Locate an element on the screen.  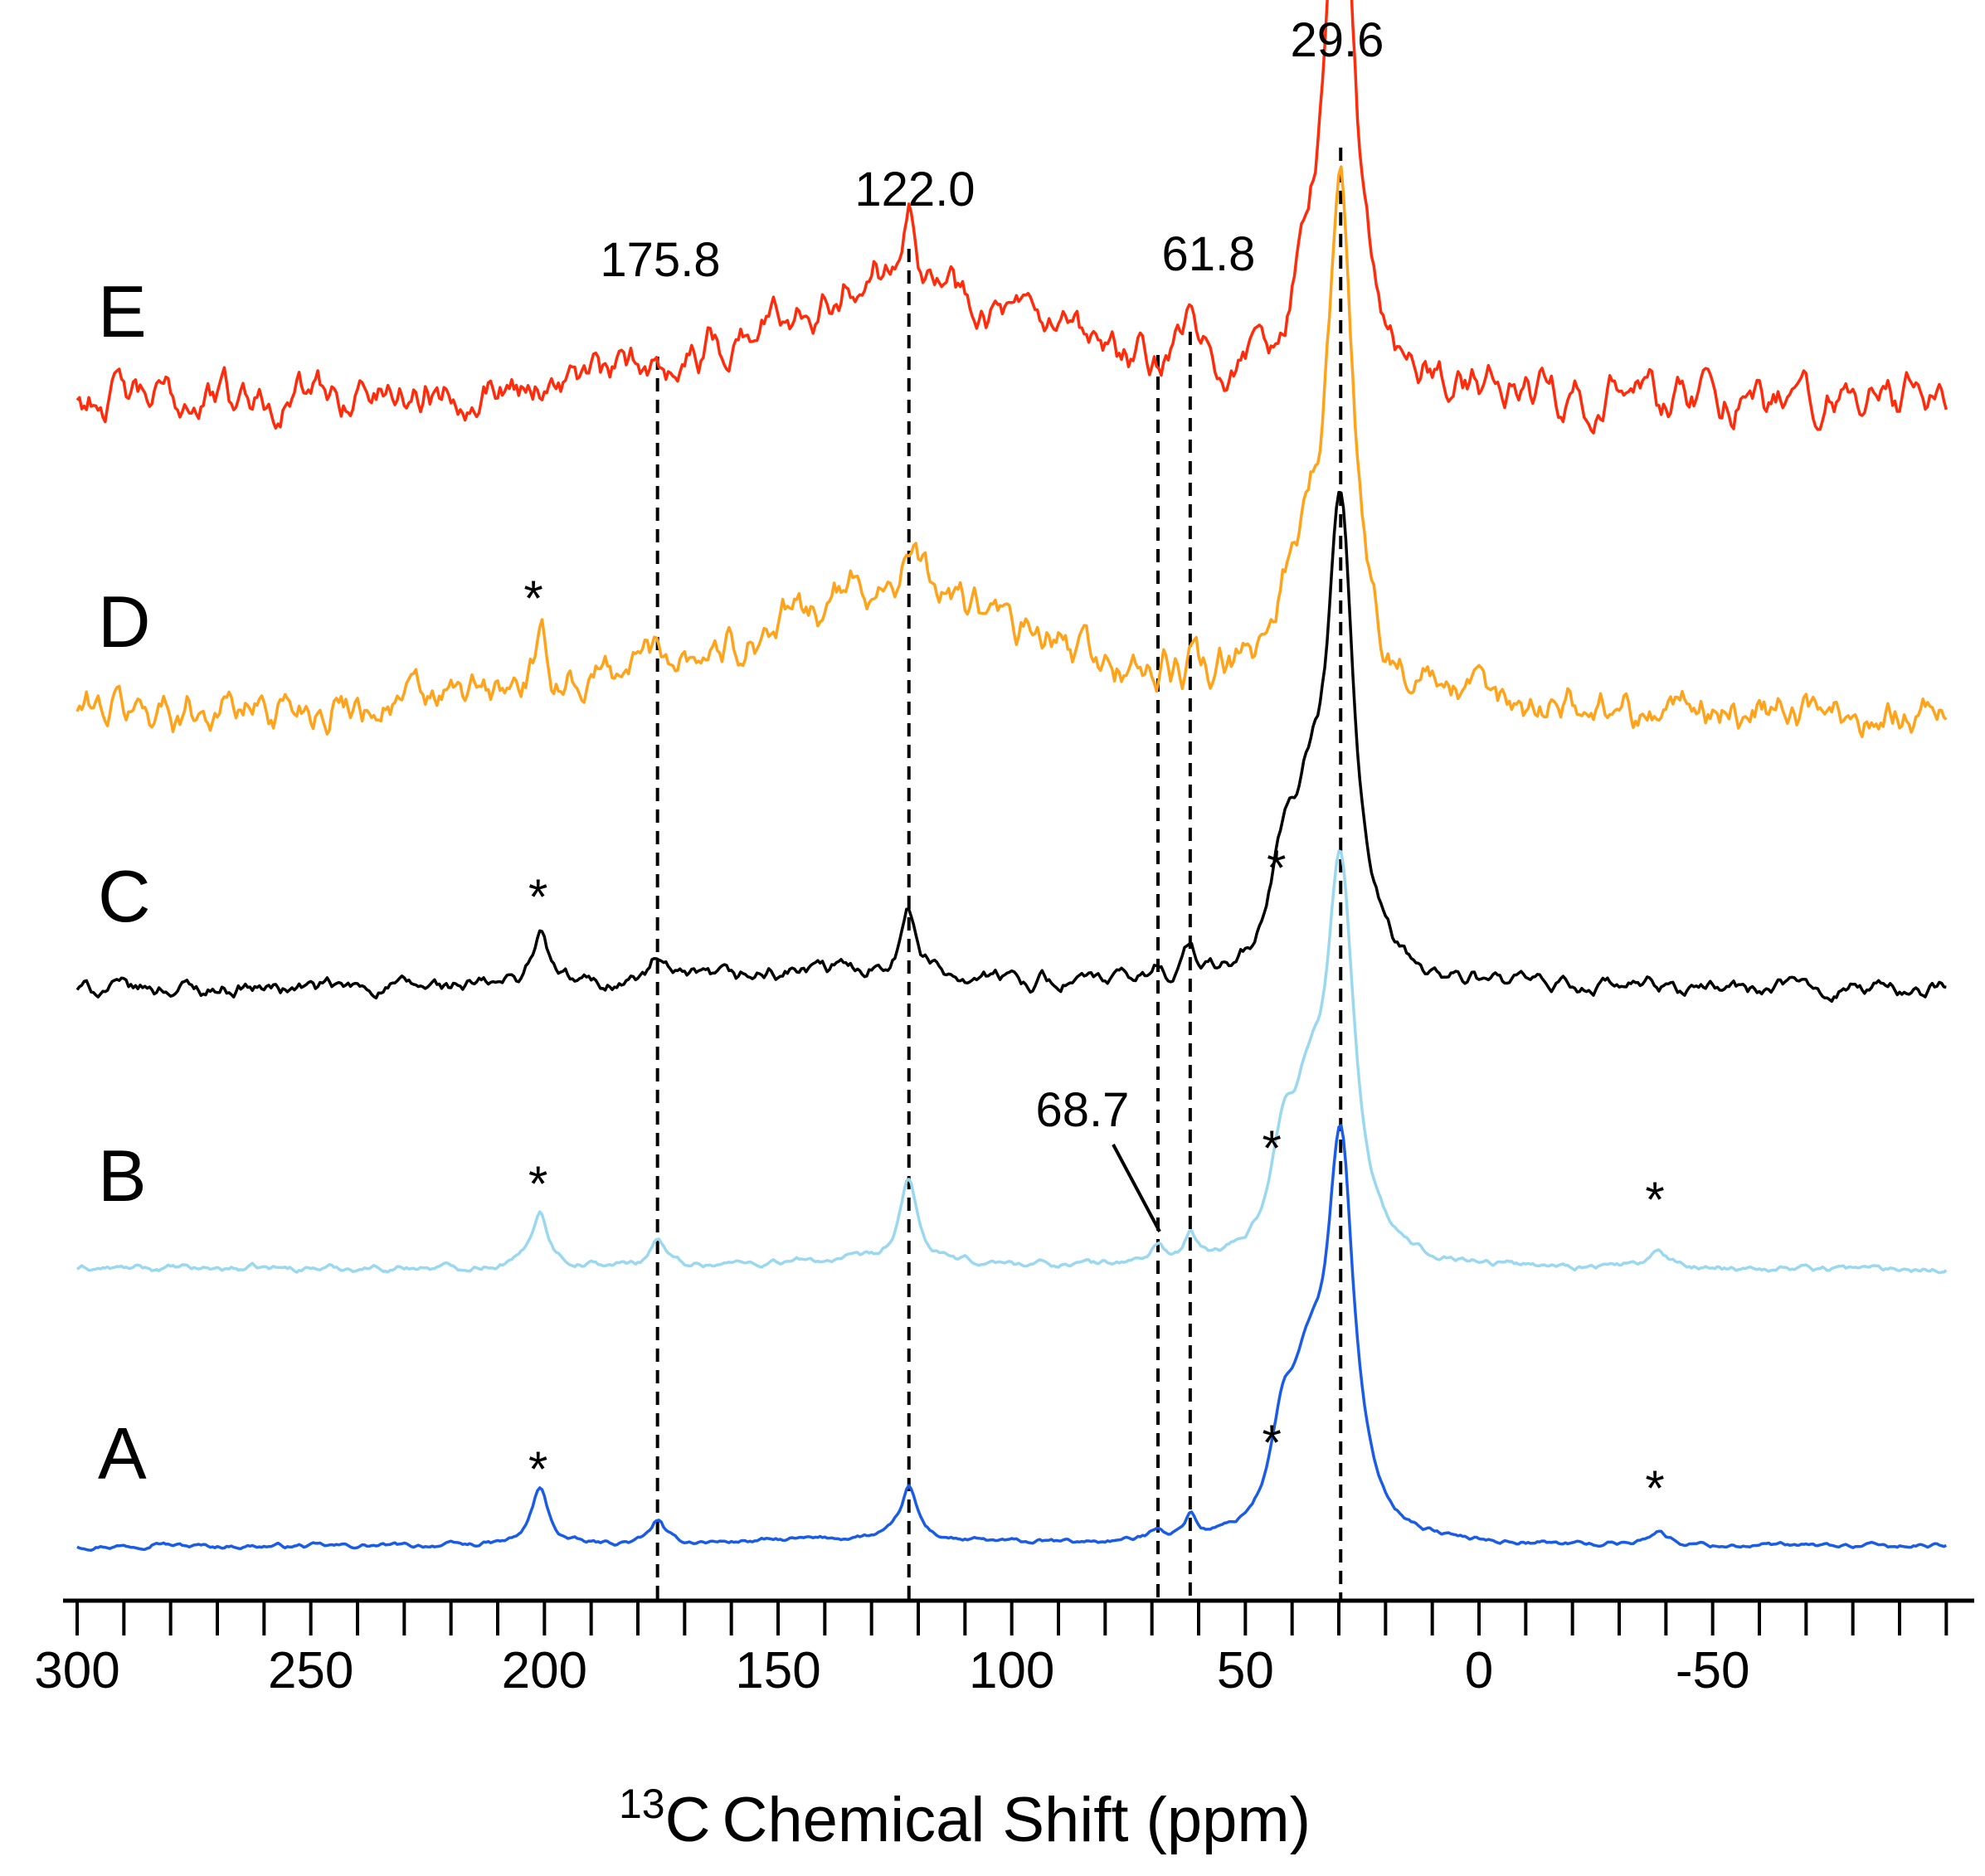
sideband-marker-d: * is located at coordinates (532, 598).